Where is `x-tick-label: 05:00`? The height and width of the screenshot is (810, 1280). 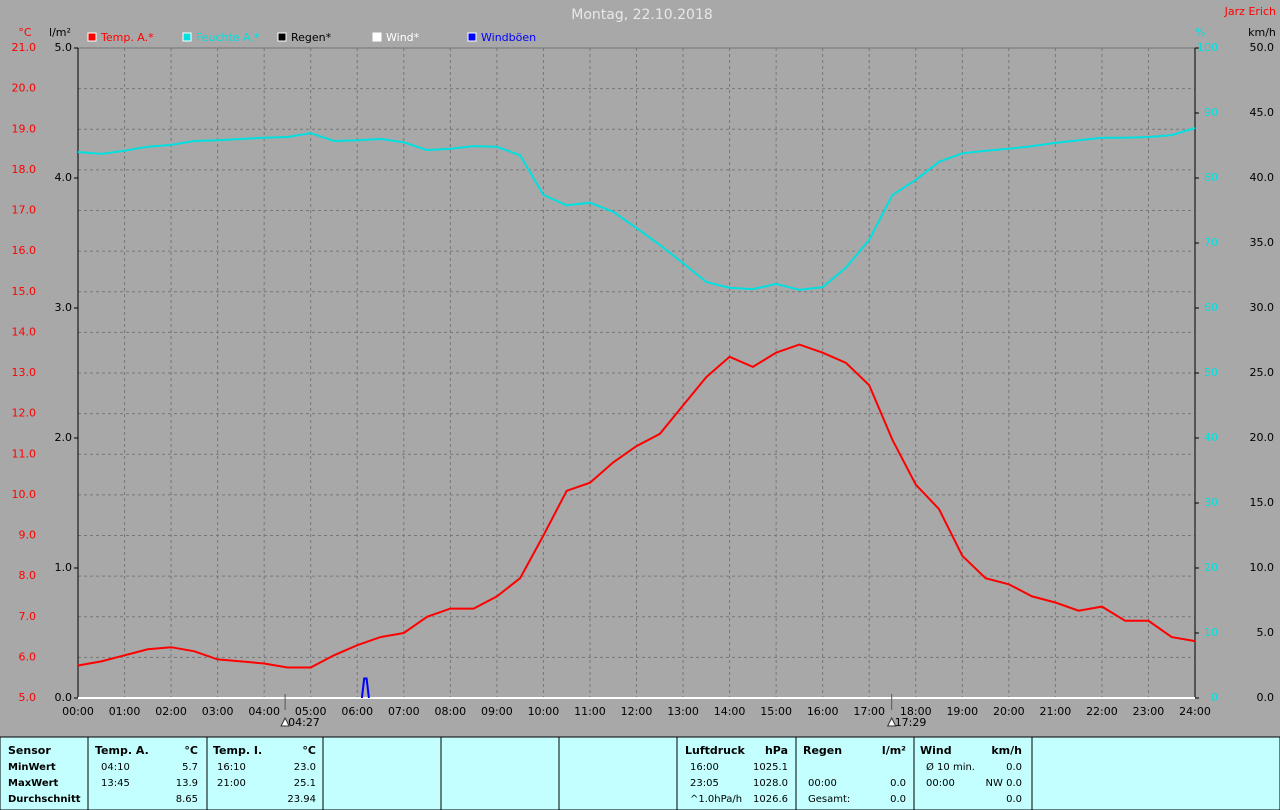
x-tick-label: 05:00 is located at coordinates (311, 711).